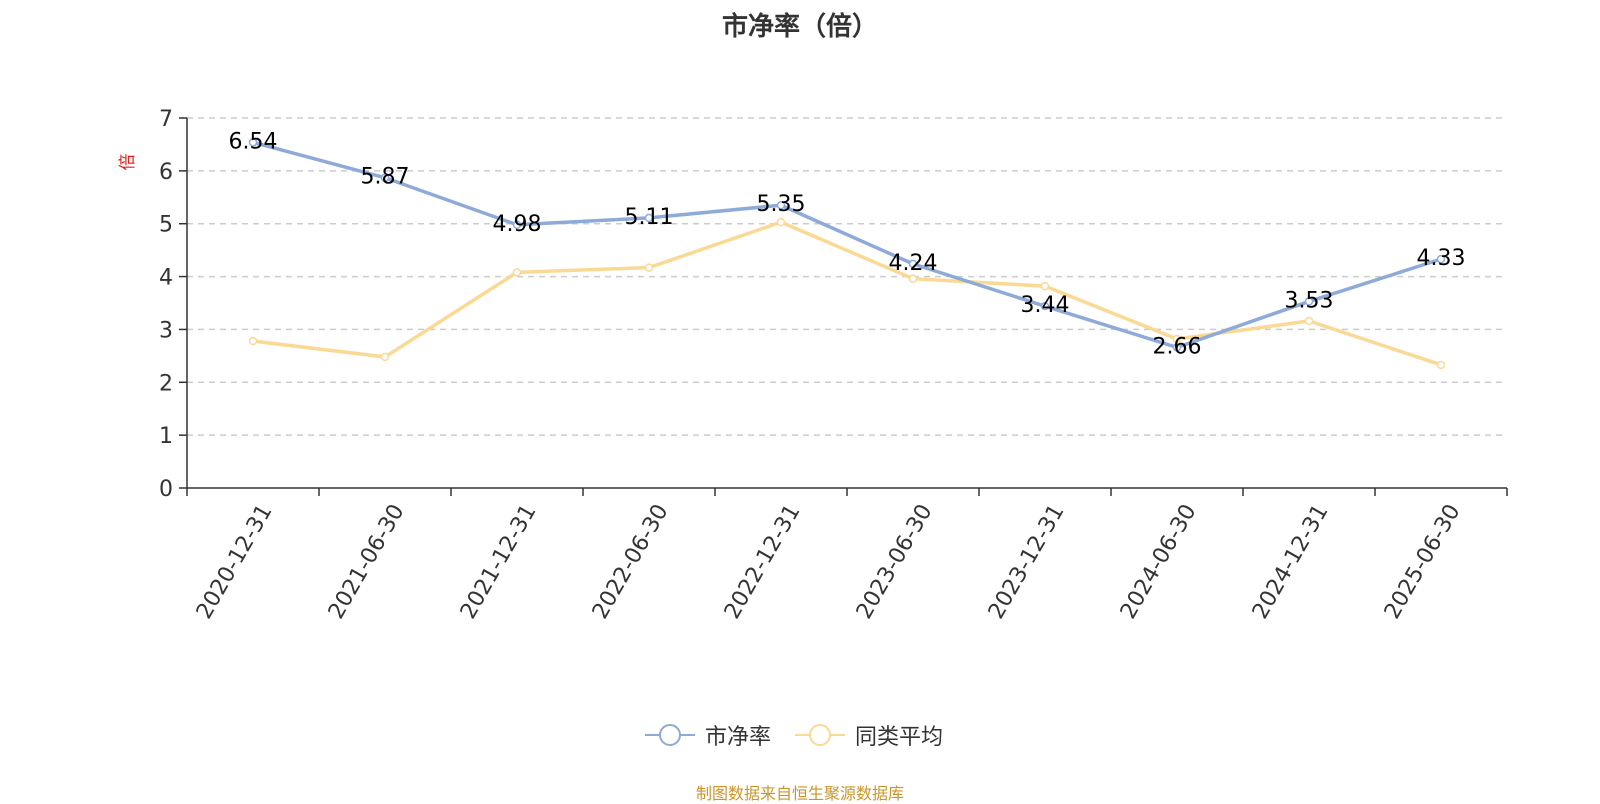 Image resolution: width=1600 pixels, height=804 pixels. What do you see at coordinates (166, 225) in the screenshot?
I see `y-tick-label: 5` at bounding box center [166, 225].